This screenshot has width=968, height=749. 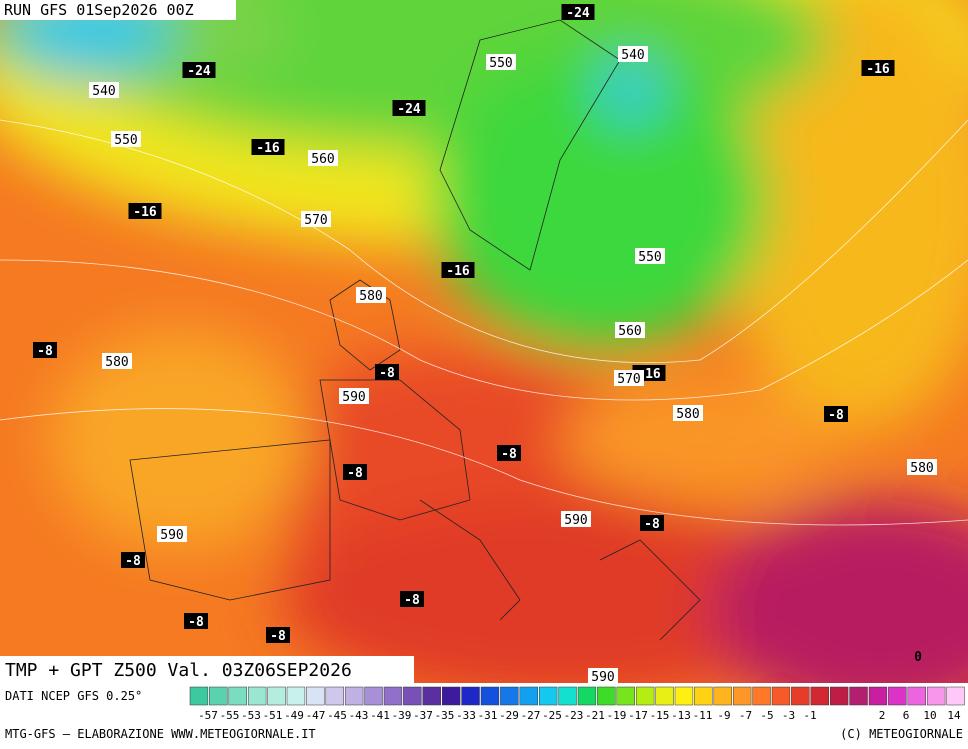 I want to click on legend-tick: -45, so click(x=337, y=715).